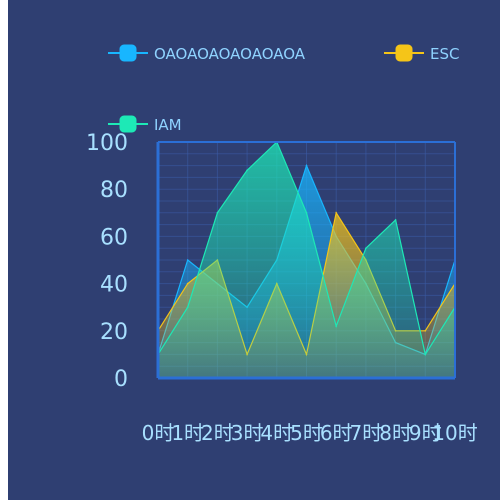  Describe the element at coordinates (168, 125) in the screenshot. I see `legend-label: IAM` at that location.